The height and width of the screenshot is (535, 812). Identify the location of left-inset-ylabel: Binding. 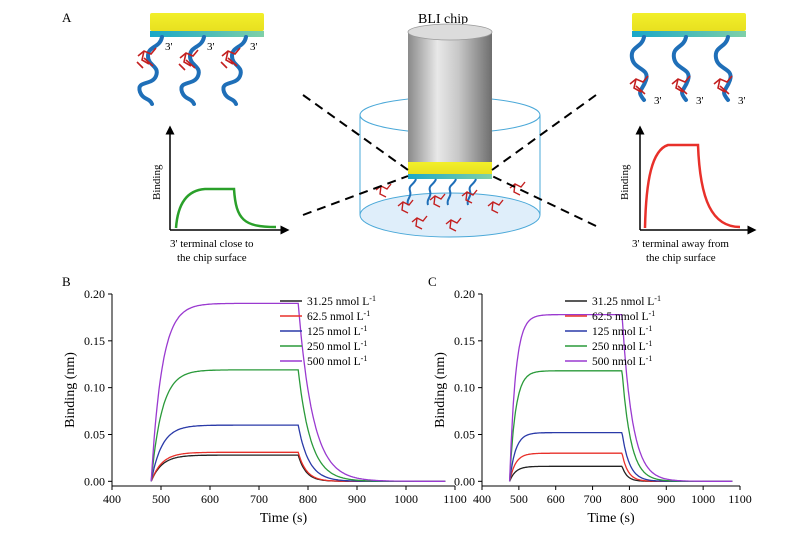
(157, 182).